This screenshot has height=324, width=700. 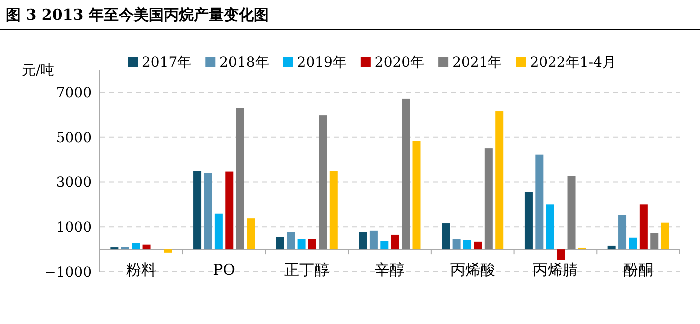 I want to click on y-tick-label: 3000, so click(x=74, y=183).